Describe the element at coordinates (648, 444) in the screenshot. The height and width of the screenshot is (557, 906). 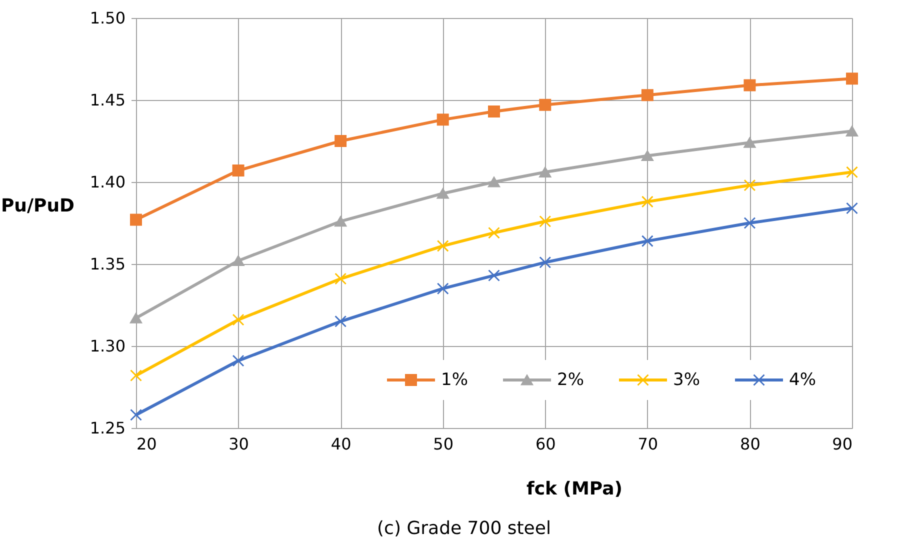
I see `x-tick-label: 70` at that location.